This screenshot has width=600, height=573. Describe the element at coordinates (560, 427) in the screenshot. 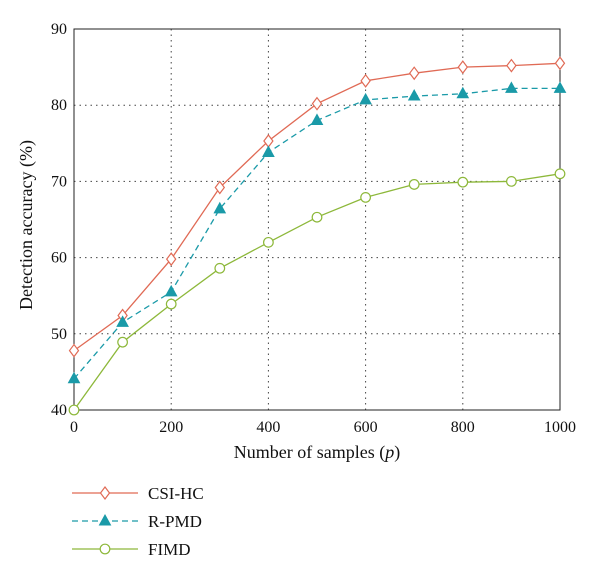

I see `x-tick-label: 1000` at that location.